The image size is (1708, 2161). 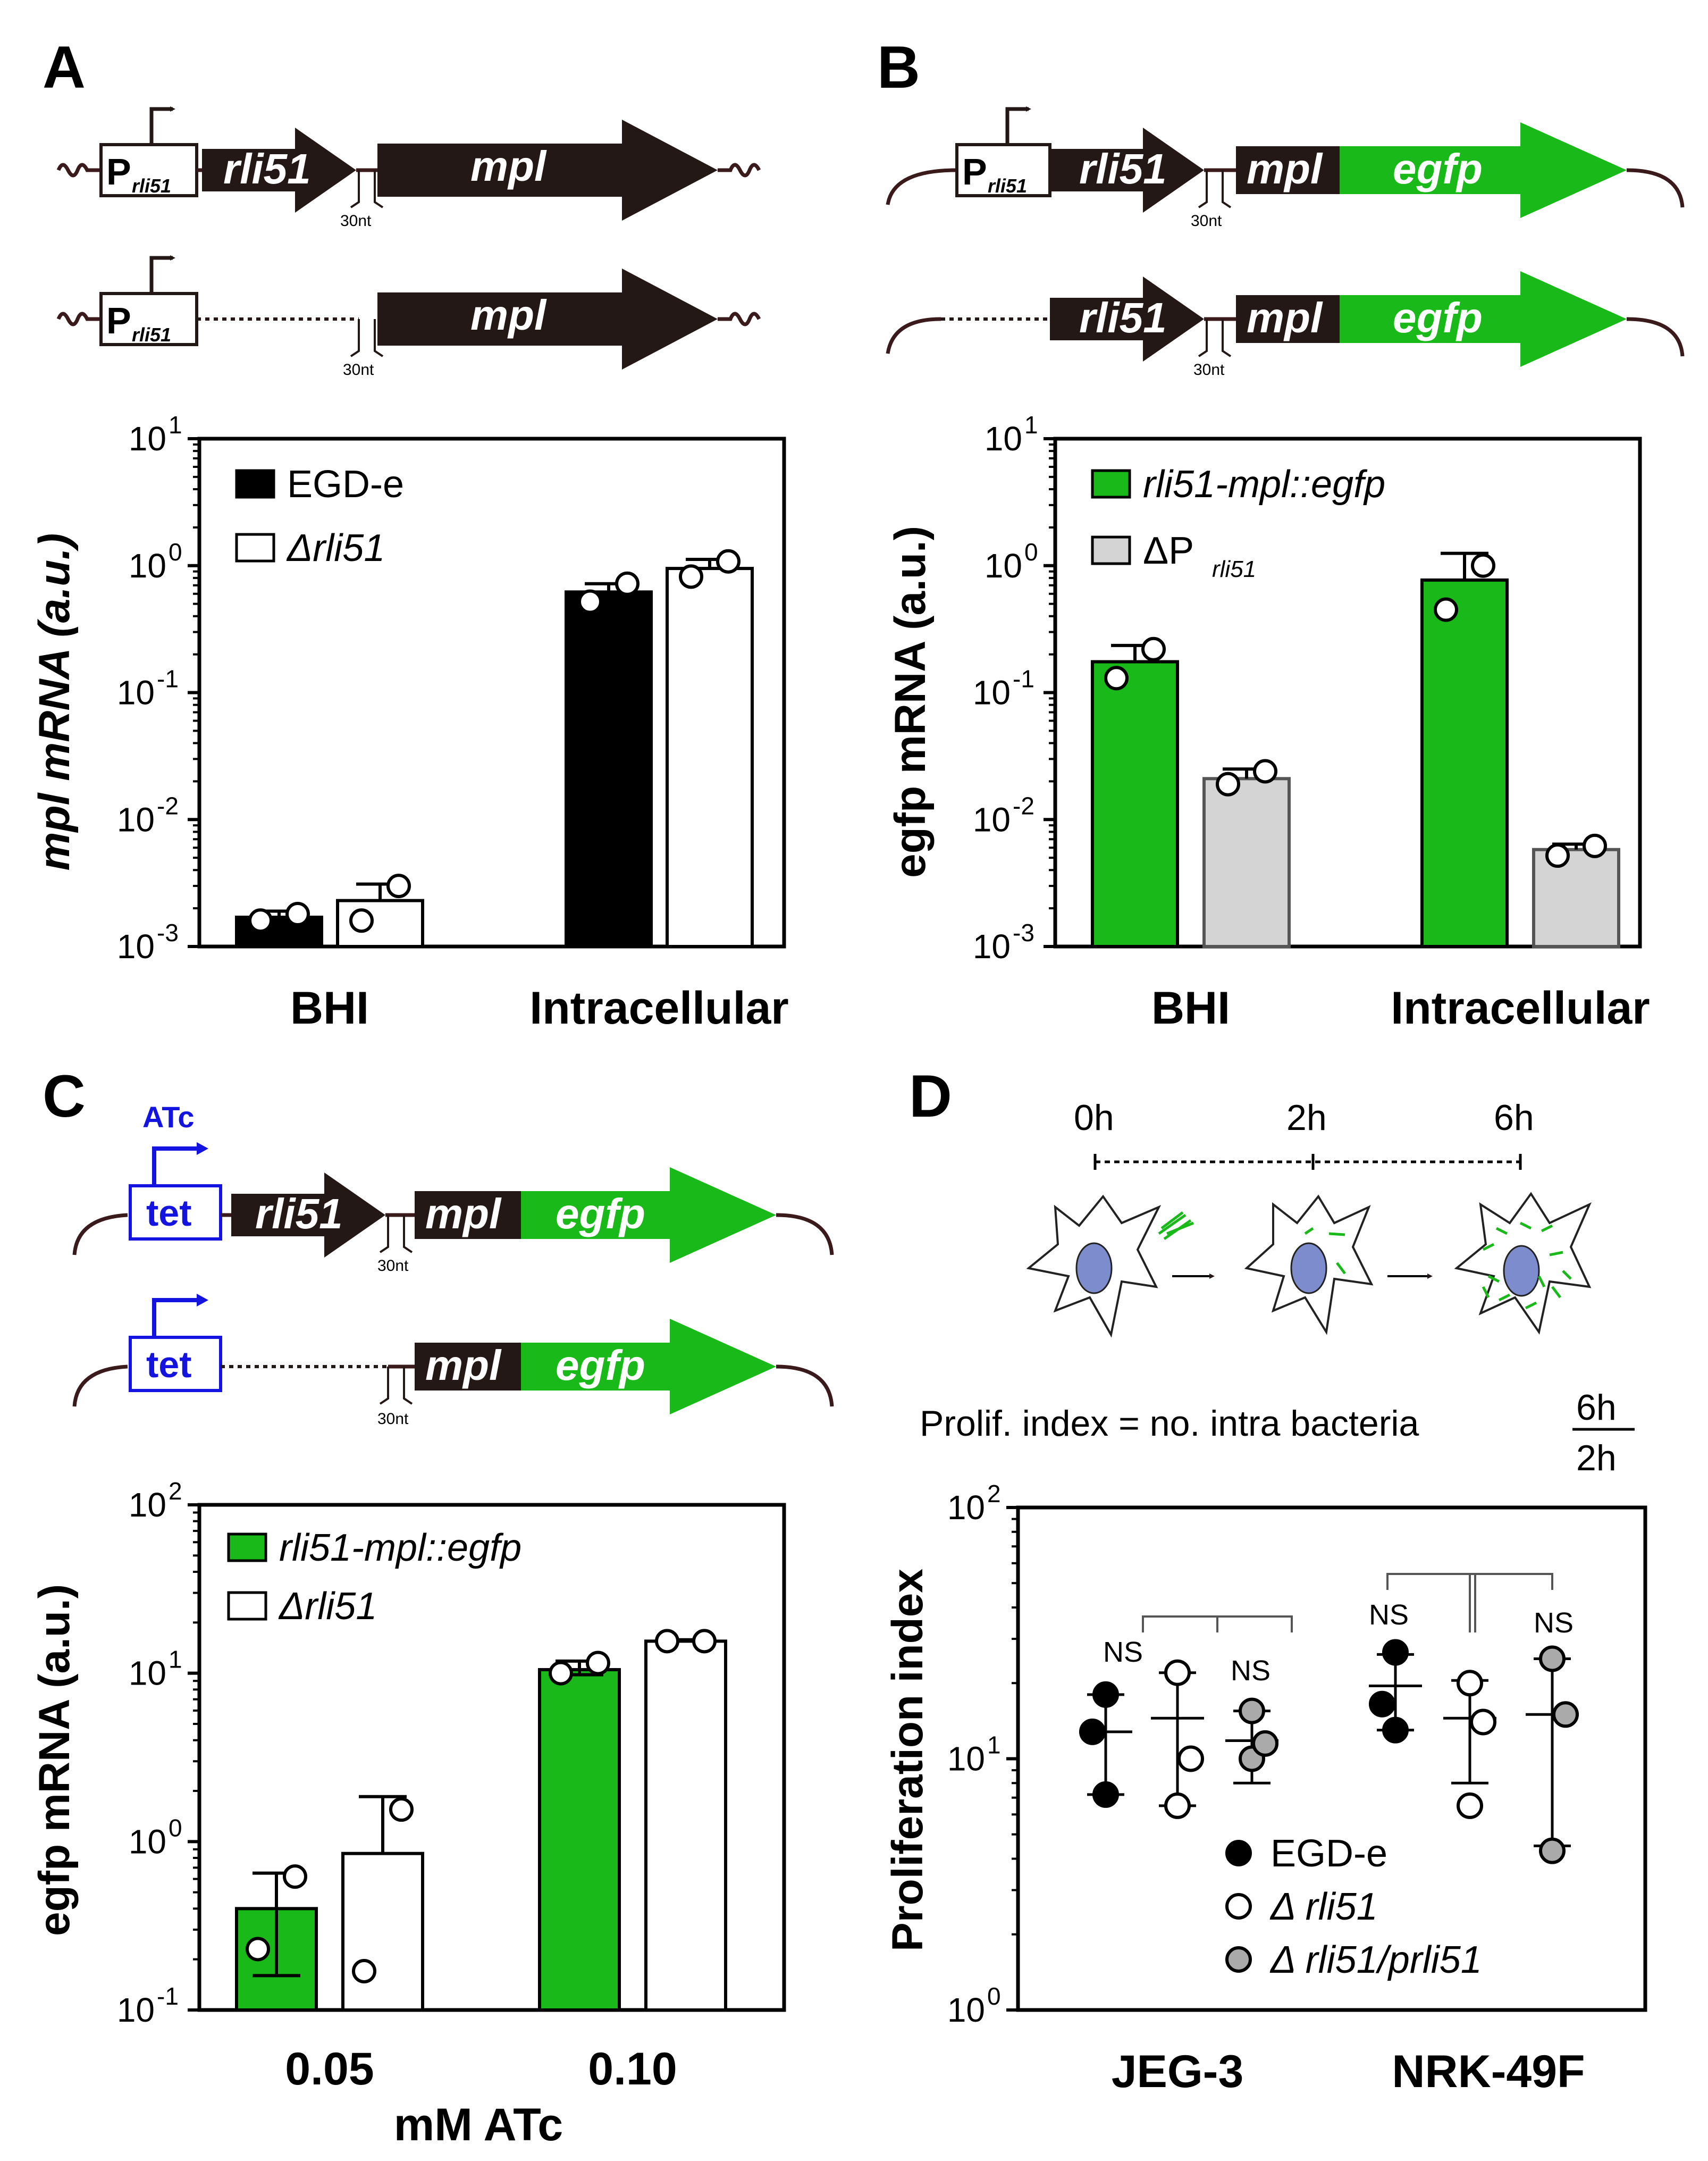 What do you see at coordinates (1306, 1118) in the screenshot?
I see `timepoint-2h: 2h` at bounding box center [1306, 1118].